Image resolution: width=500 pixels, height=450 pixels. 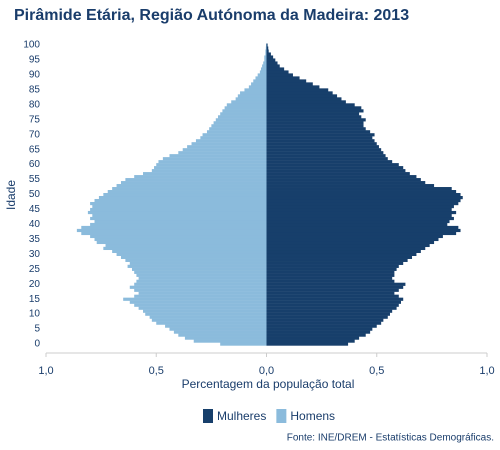 I want to click on x-axis-label: Percentagem da população total, so click(x=268, y=384).